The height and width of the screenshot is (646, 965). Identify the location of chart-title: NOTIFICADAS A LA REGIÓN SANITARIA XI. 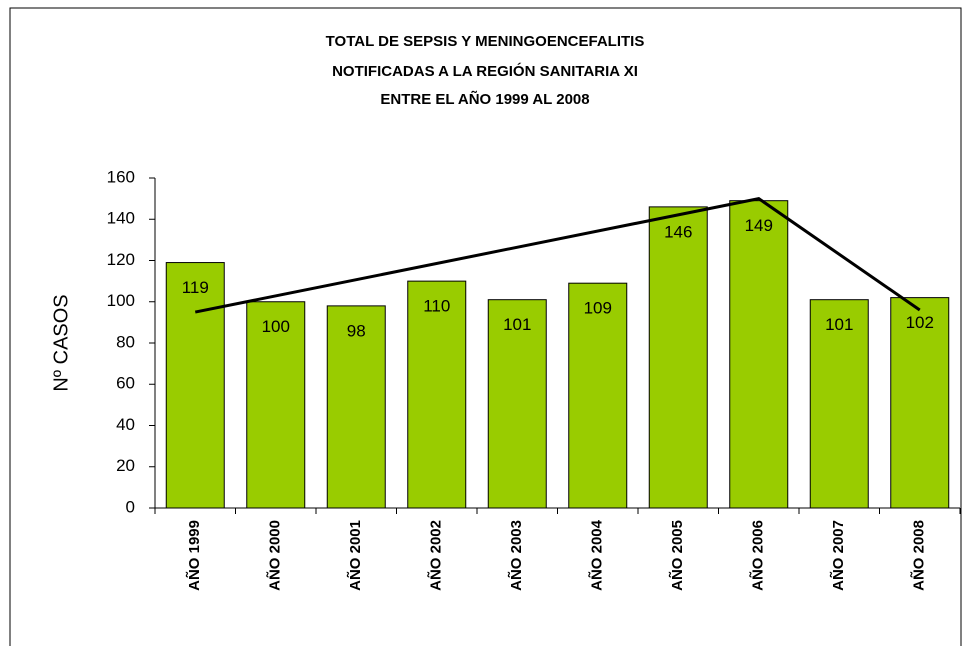
(485, 71).